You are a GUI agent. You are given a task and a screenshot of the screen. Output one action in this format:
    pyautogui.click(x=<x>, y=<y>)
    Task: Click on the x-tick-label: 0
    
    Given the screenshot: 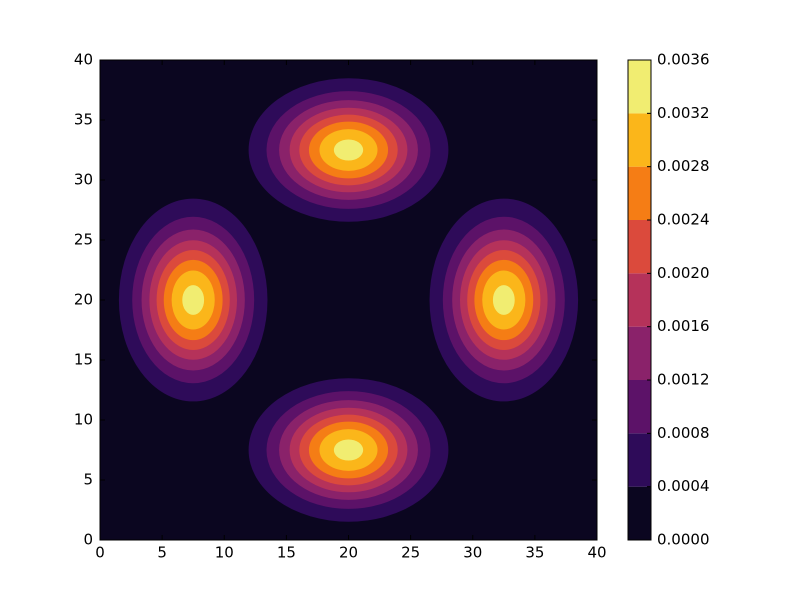 What is the action you would take?
    pyautogui.click(x=100, y=553)
    